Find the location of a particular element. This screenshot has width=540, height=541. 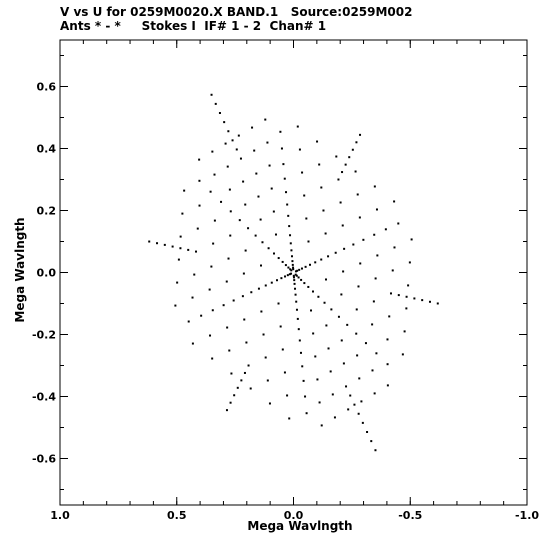

y-tick-label: 0.4 is located at coordinates (47, 149).